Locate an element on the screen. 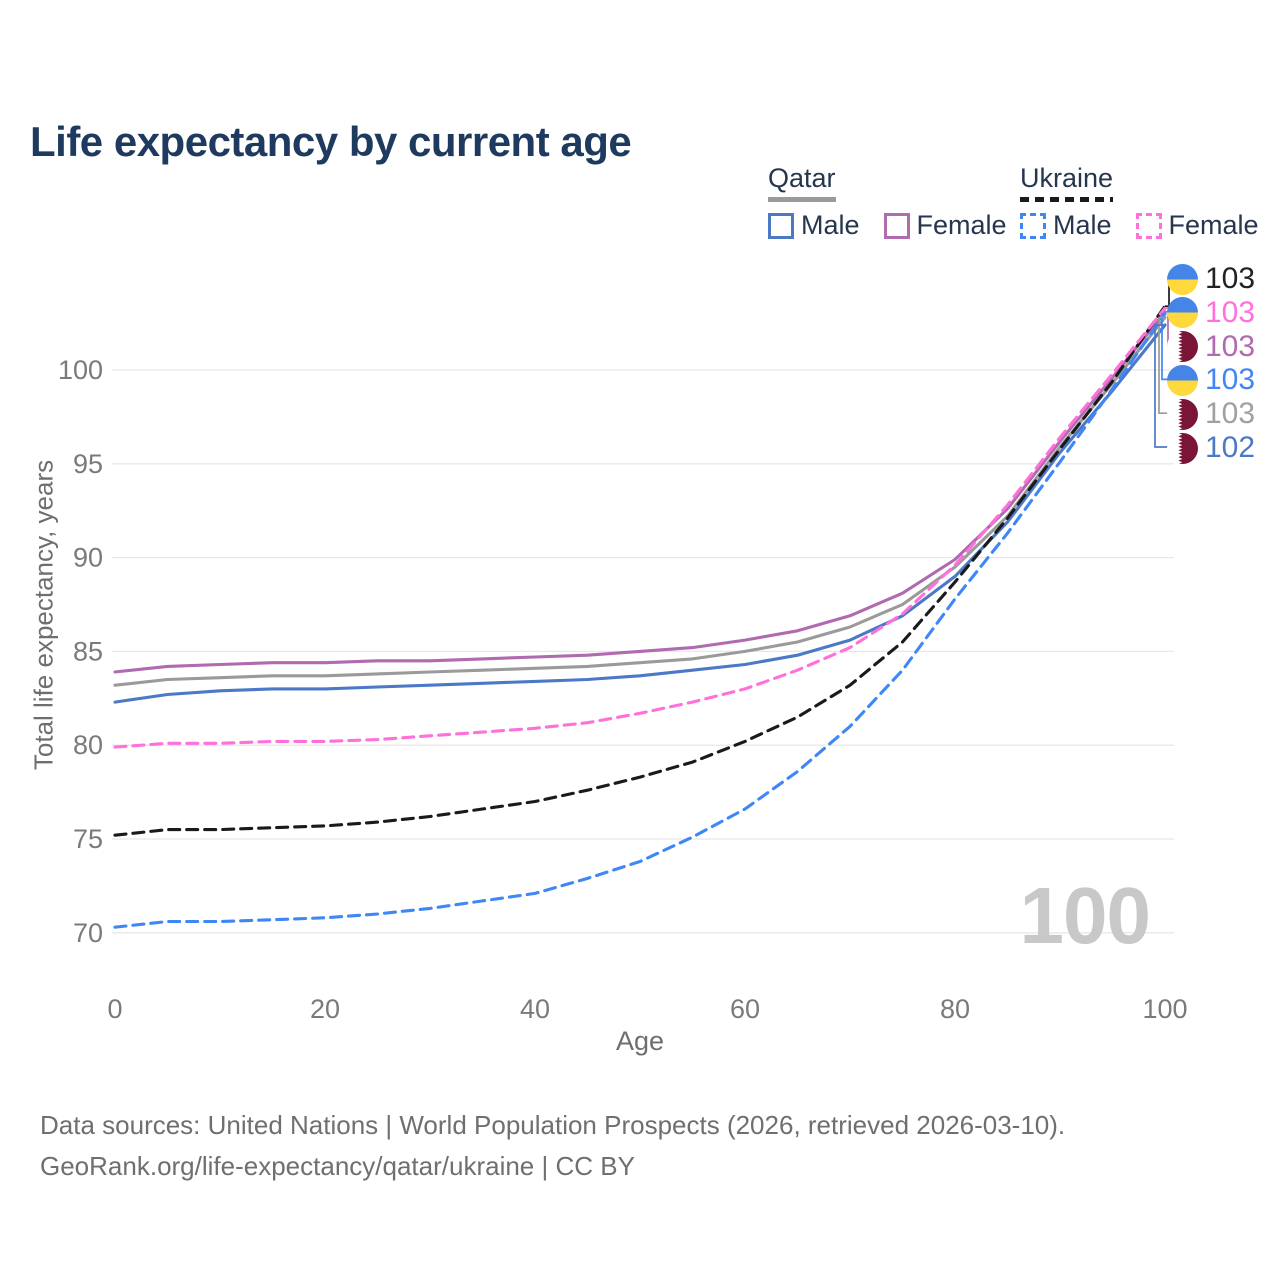 The image size is (1280, 1280). legend-item-ukraine-male: Male is located at coordinates (1066, 225).